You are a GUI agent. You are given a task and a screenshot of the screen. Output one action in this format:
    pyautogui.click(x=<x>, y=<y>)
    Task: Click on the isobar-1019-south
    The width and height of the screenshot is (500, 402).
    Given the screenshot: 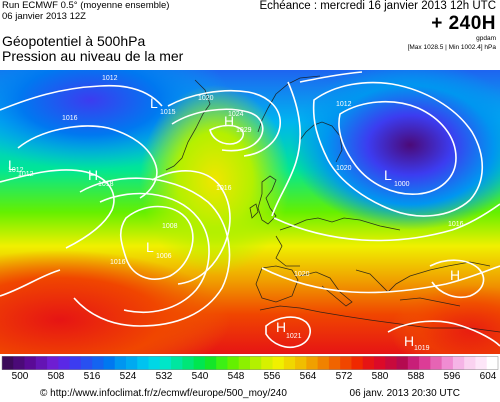 What is the action you would take?
    pyautogui.click(x=443, y=333)
    